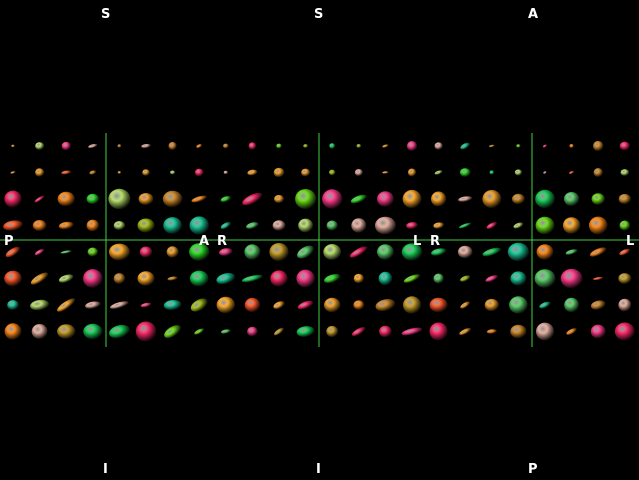 Image resolution: width=639 pixels, height=480 pixels. I want to click on coronal-left-label: R, so click(222, 241).